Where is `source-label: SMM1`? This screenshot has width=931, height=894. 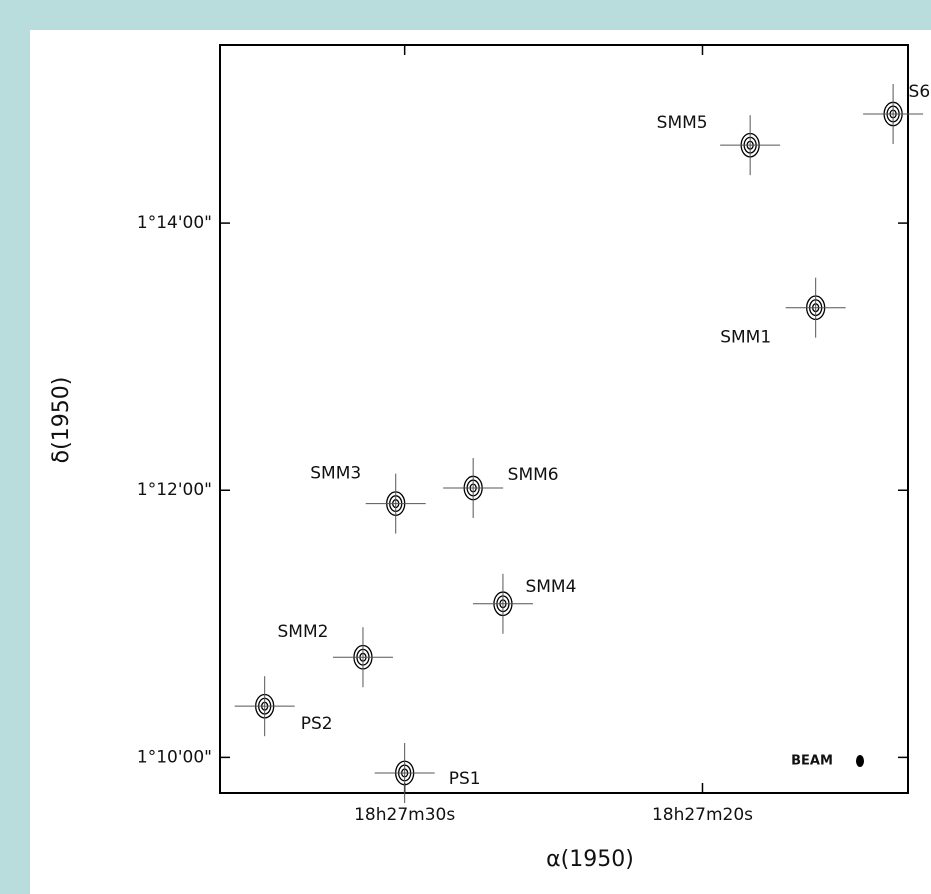 source-label: SMM1 is located at coordinates (745, 338).